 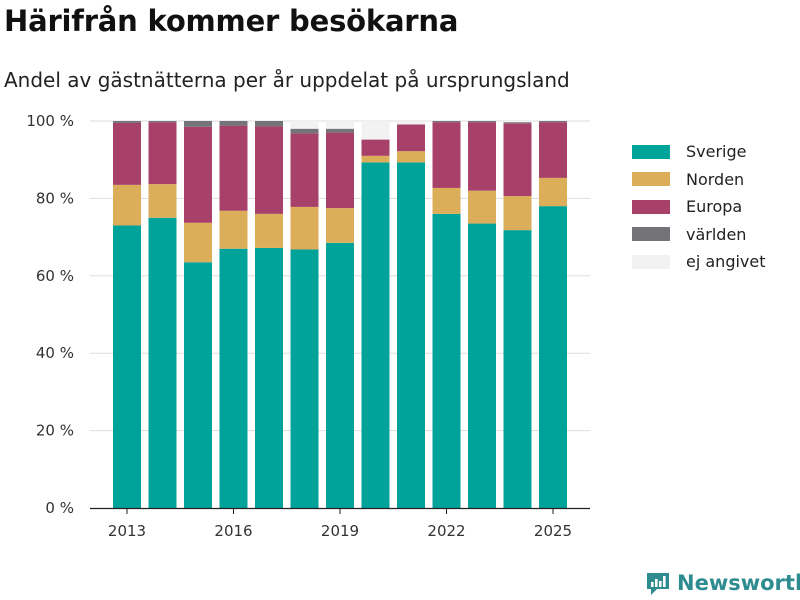 I want to click on bar-europa-2021, so click(x=411, y=138).